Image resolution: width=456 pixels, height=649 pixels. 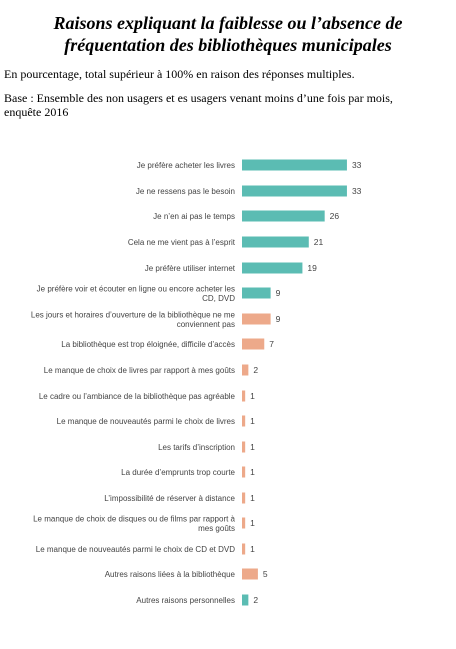 What do you see at coordinates (265, 574) in the screenshot?
I see `bar-value-label: 5` at bounding box center [265, 574].